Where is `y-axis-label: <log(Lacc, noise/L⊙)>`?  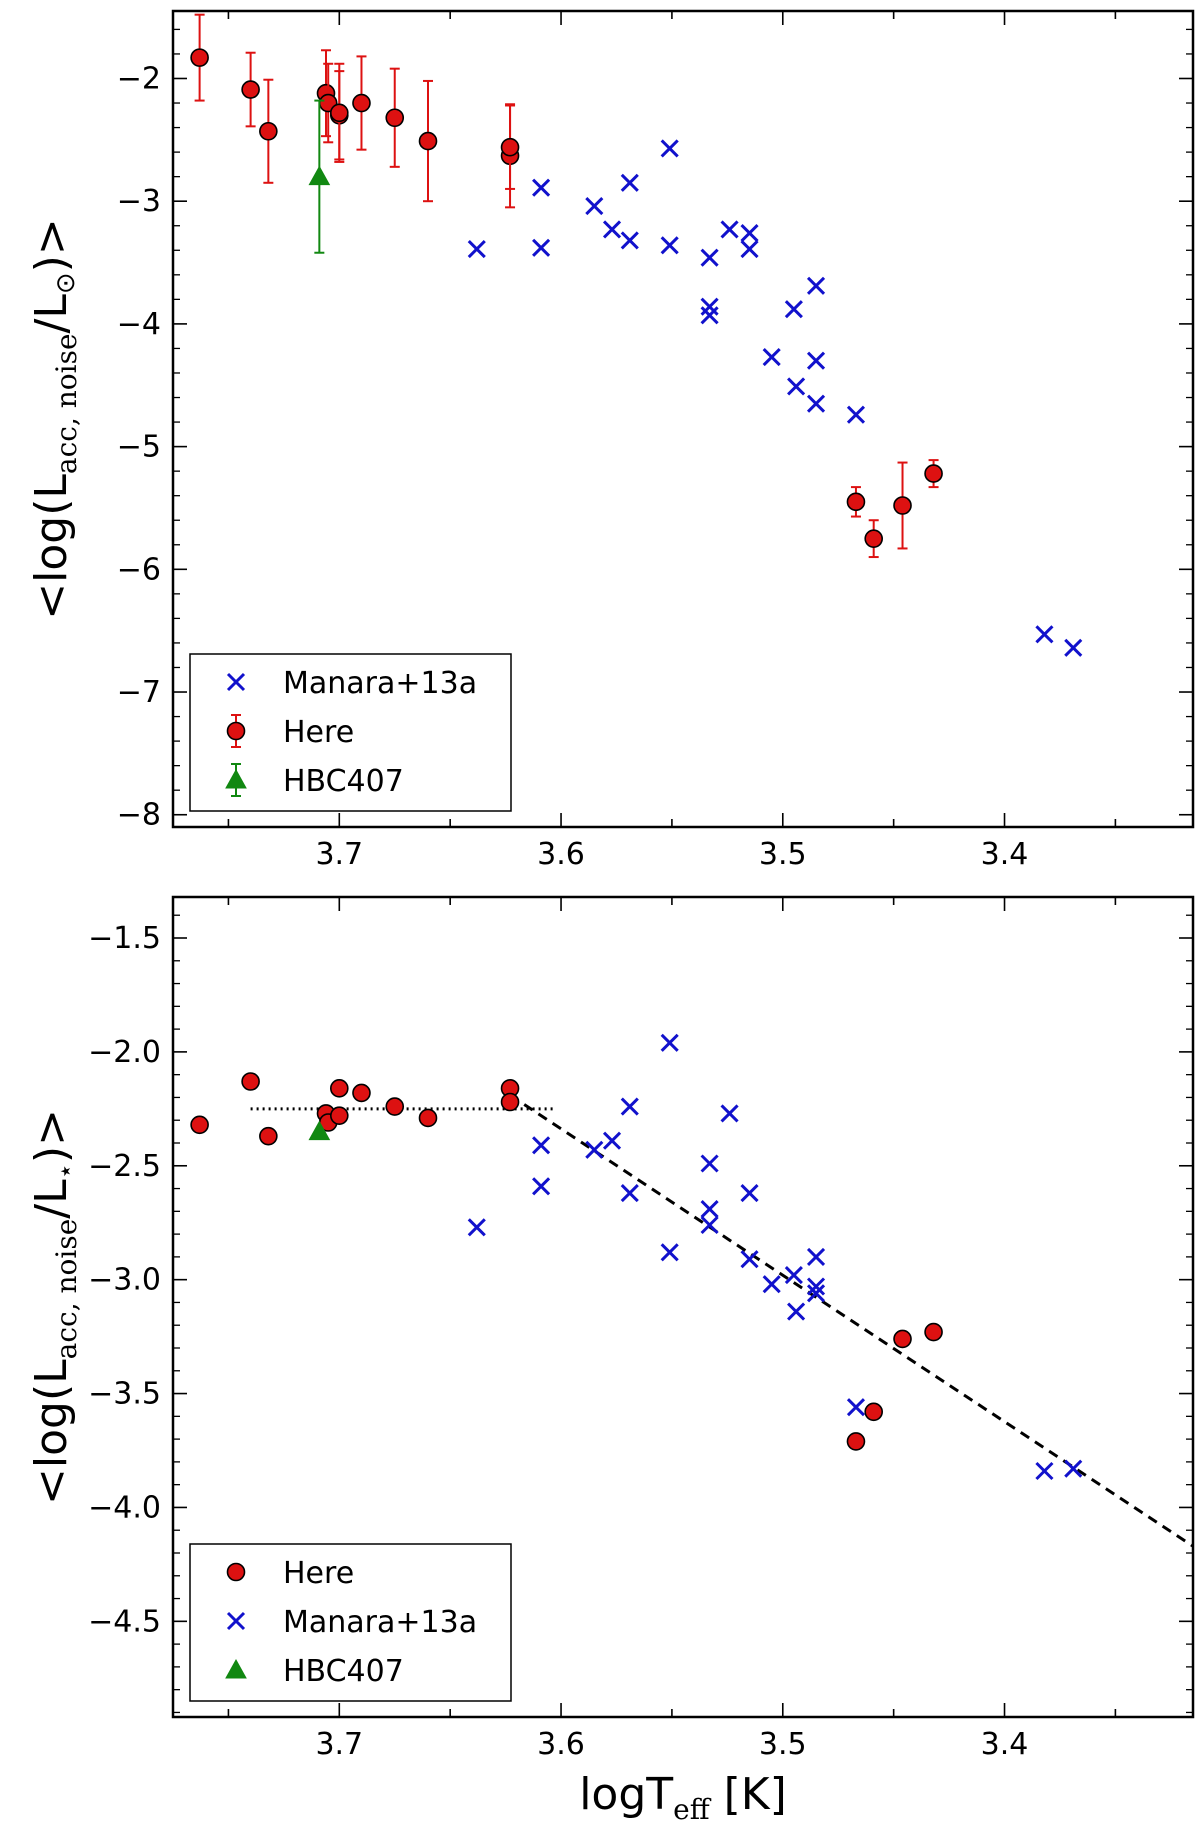 y-axis-label: <log(Lacc, noise/L⊙)> is located at coordinates (54, 418).